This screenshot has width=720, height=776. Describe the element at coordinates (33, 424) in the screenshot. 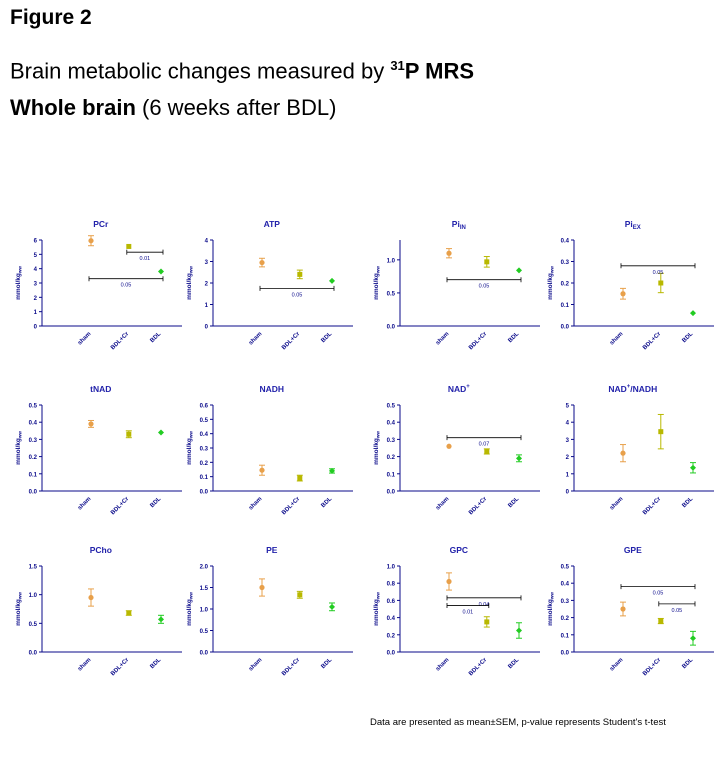

I see `y-tick-label: 0.4` at that location.